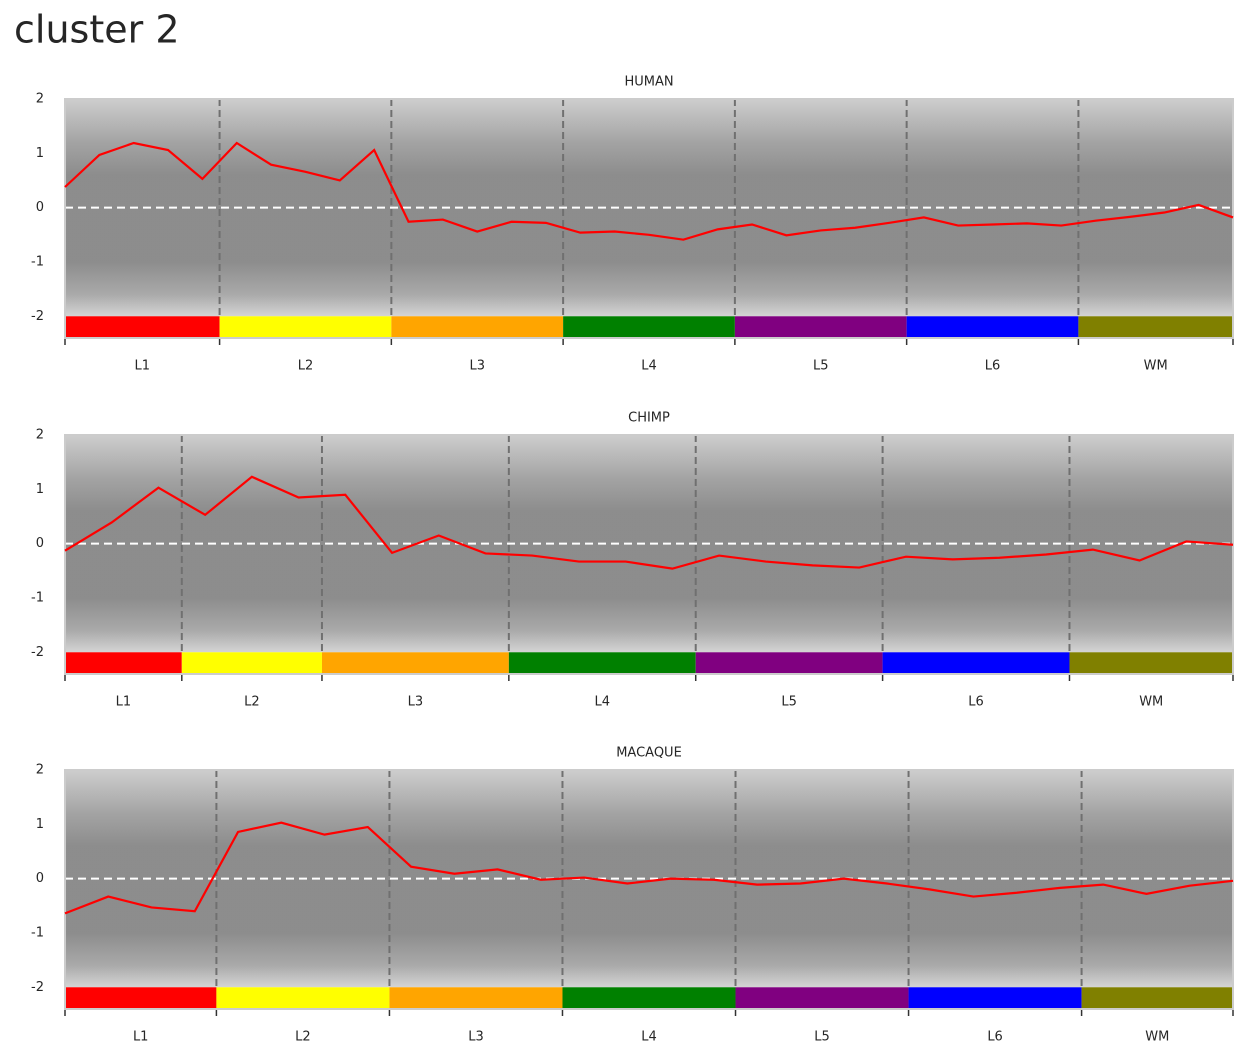 This screenshot has width=1248, height=1060. I want to click on figure-title: cluster 2, so click(97, 30).